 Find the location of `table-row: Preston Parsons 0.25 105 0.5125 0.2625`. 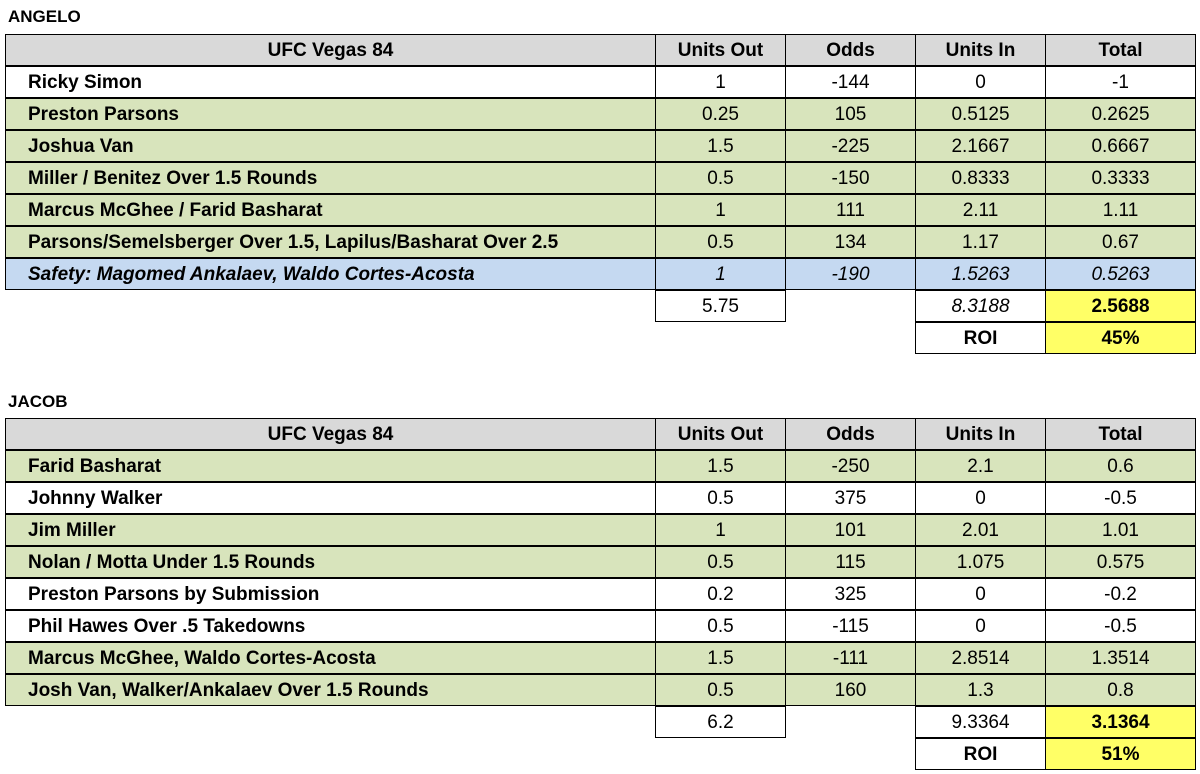

table-row: Preston Parsons 0.25 105 0.5125 0.2625 is located at coordinates (600, 114).